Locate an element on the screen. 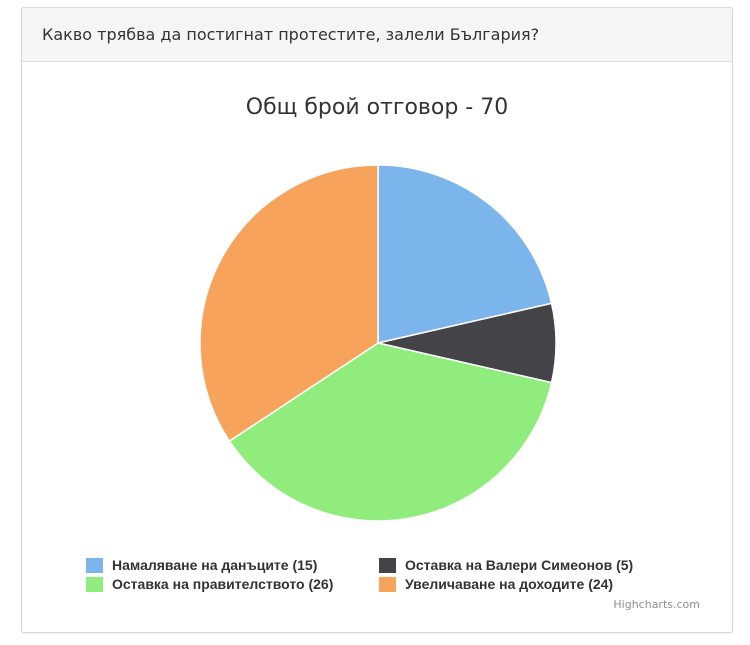 The height and width of the screenshot is (645, 750). legend-item-4: Увеличаване на доходите (24) is located at coordinates (496, 584).